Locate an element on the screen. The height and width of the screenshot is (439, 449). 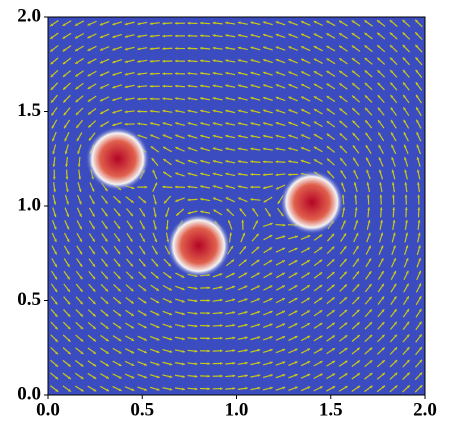
x-tick-label: 1.0 is located at coordinates (237, 409).